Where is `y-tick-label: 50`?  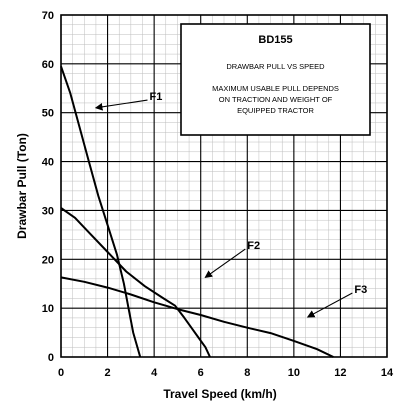
y-tick-label: 50 is located at coordinates (48, 114).